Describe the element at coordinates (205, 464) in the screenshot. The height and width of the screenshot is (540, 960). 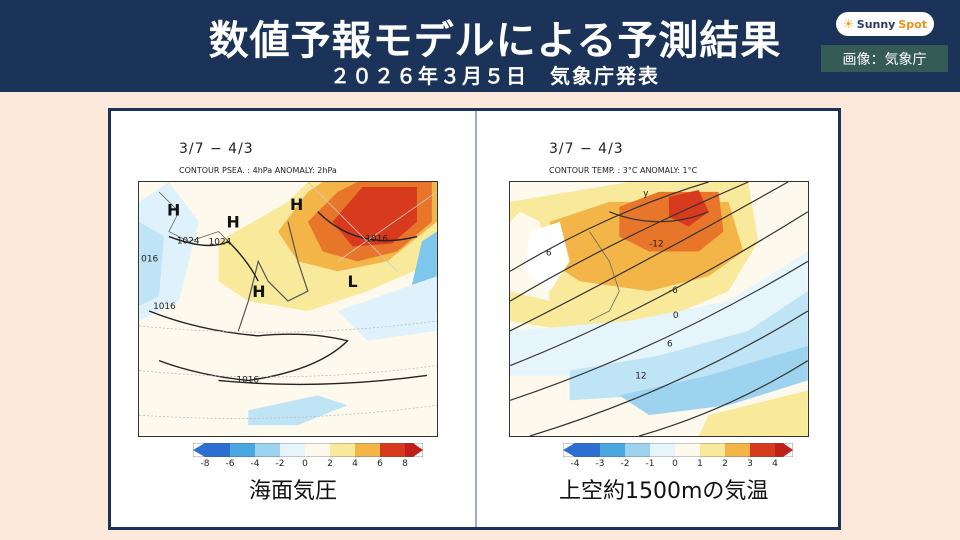
I see `colorbar-tick: -8` at that location.